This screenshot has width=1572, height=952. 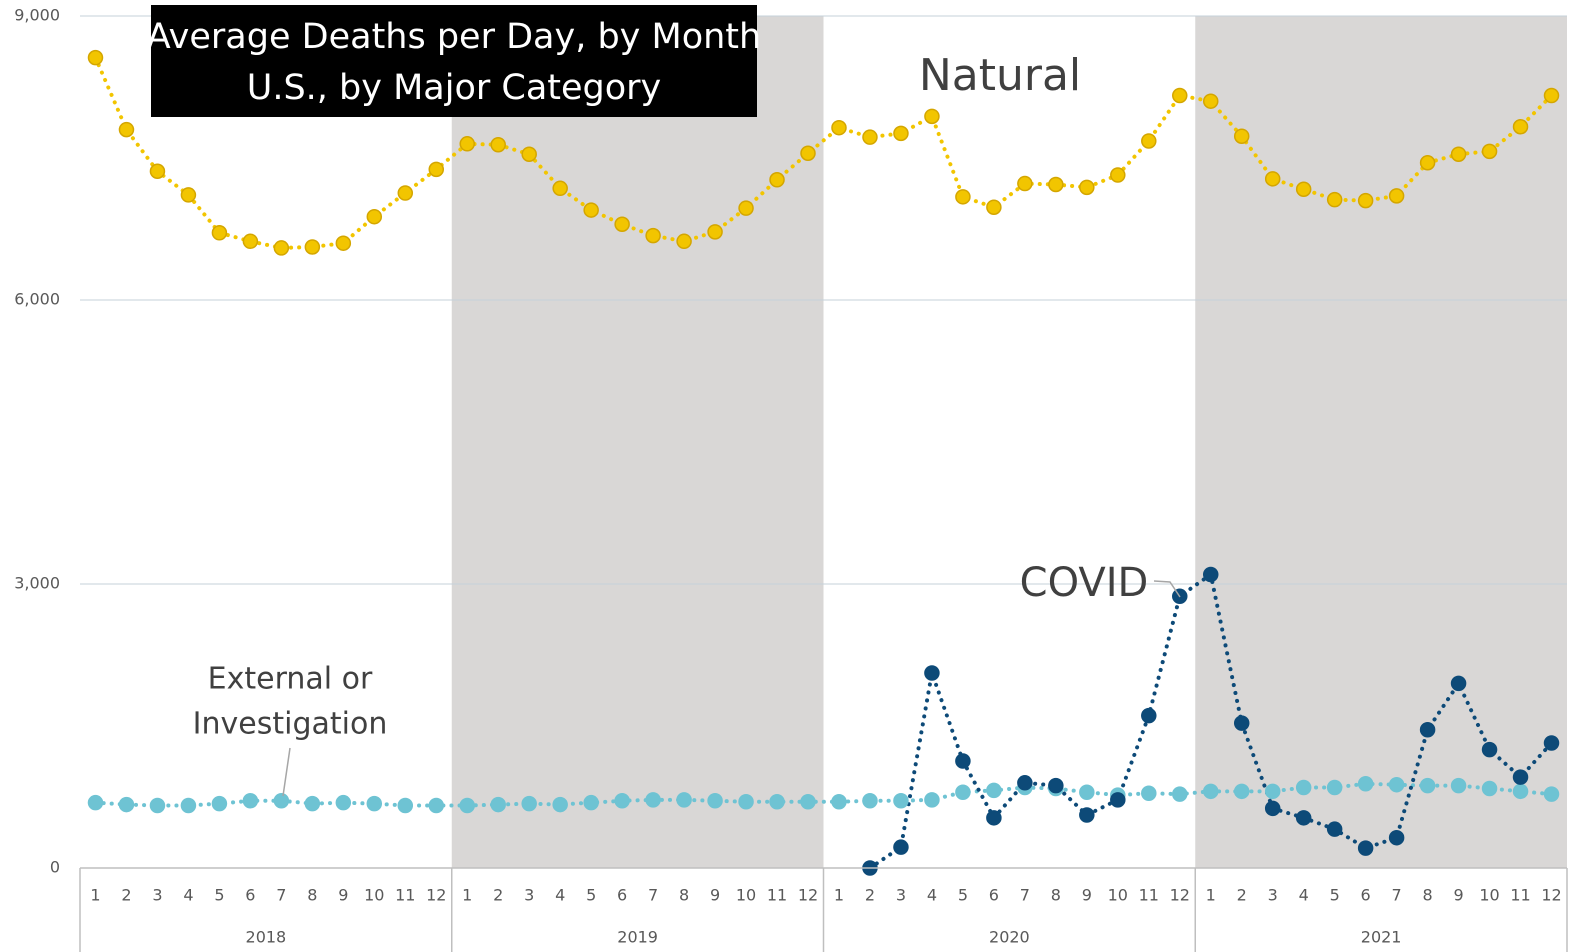 What do you see at coordinates (454, 88) in the screenshot?
I see `chart-subtitle: U.S., by Major Category` at bounding box center [454, 88].